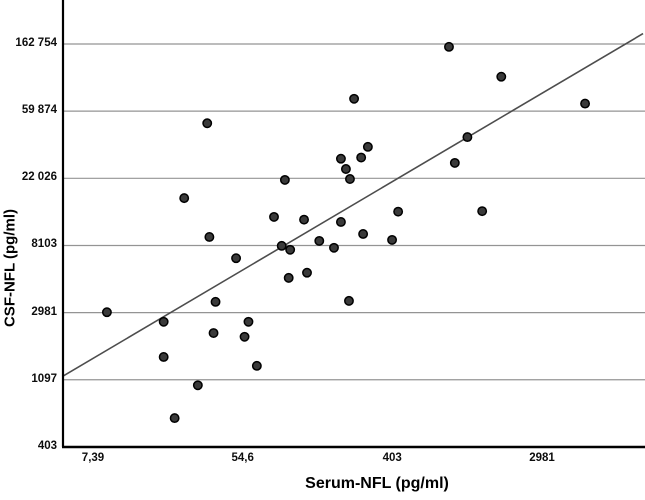  I want to click on x-tick-label: 403, so click(392, 458).